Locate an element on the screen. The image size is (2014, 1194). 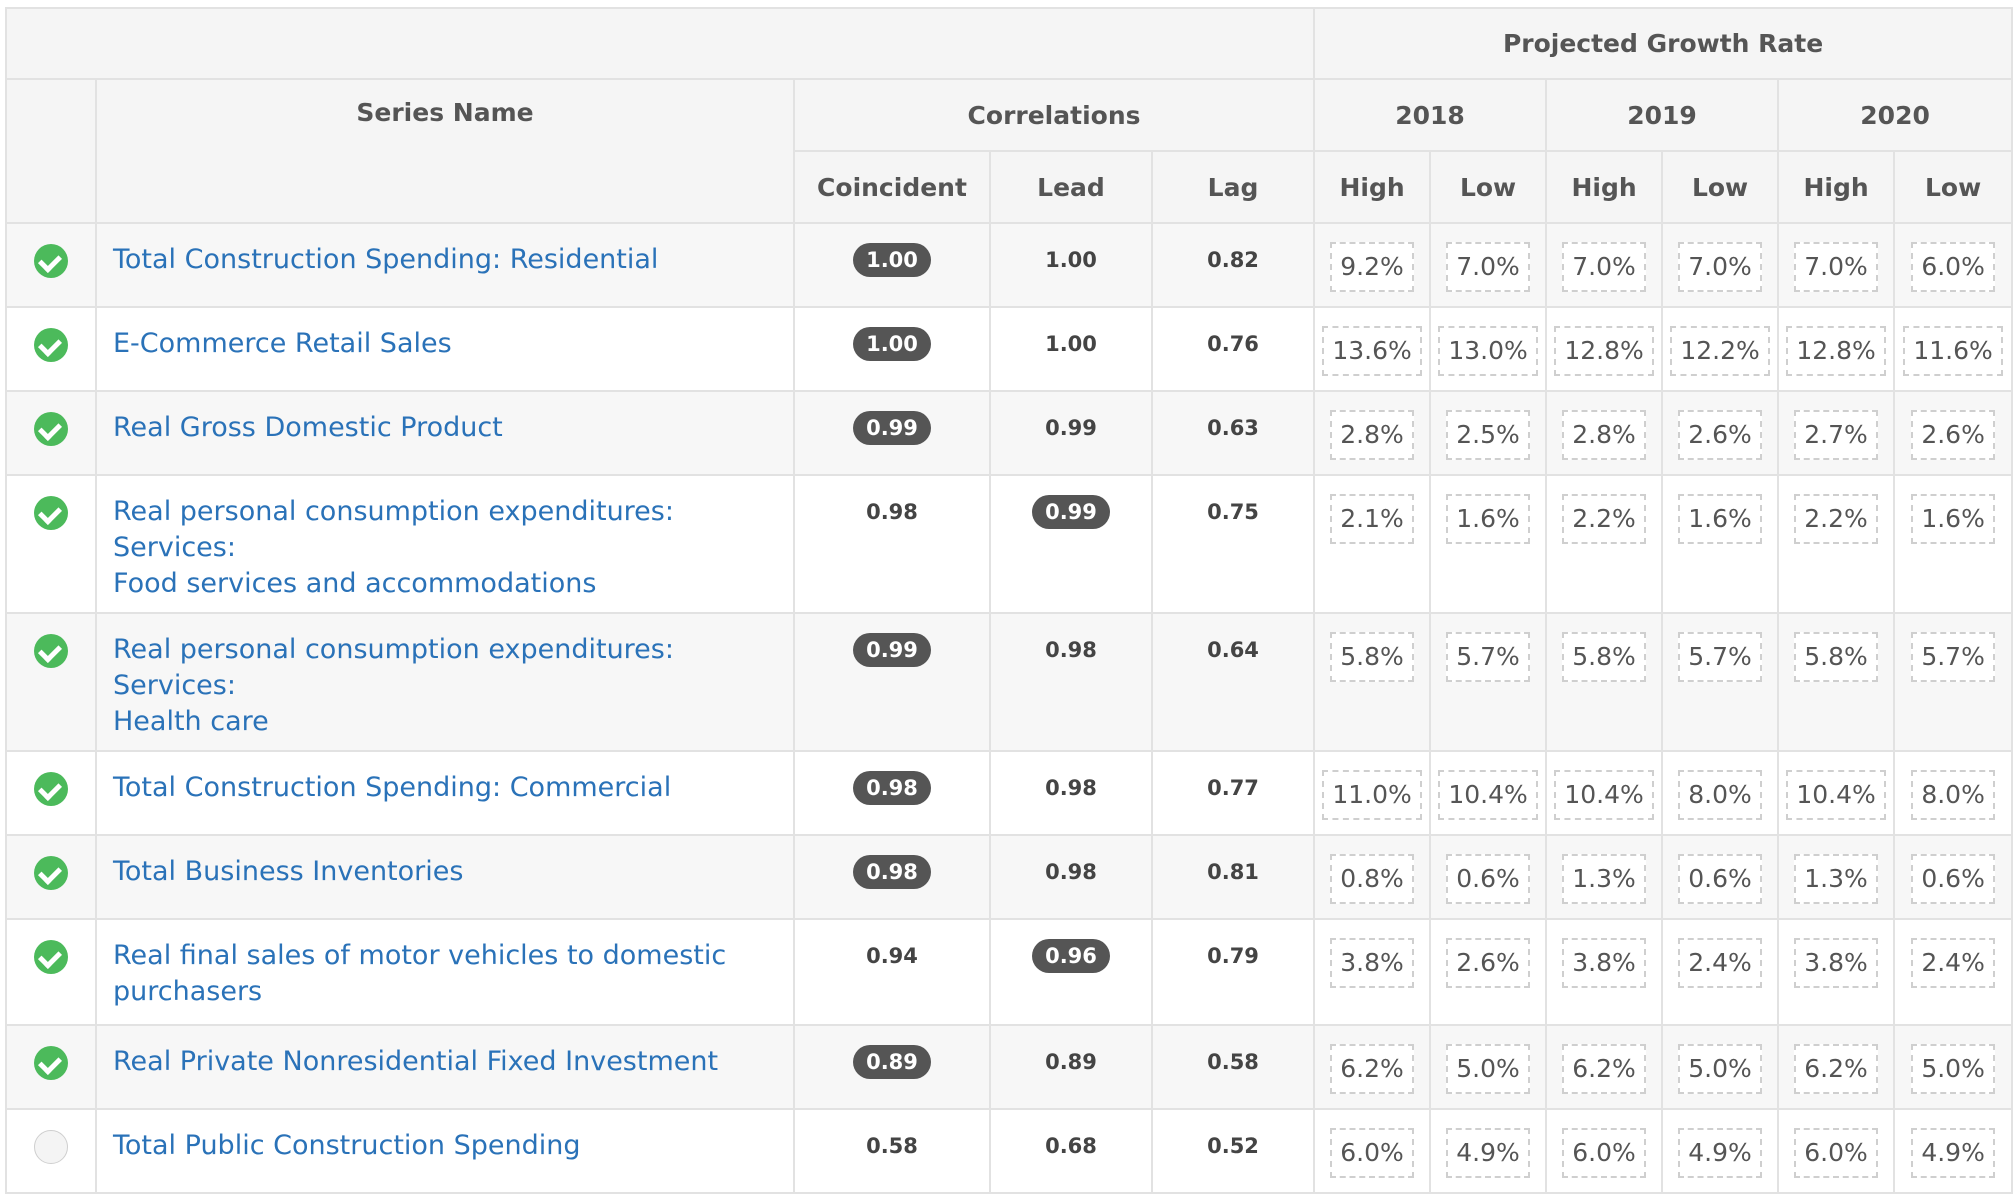
rate-2018-high-value: 13.6% is located at coordinates (1372, 351).